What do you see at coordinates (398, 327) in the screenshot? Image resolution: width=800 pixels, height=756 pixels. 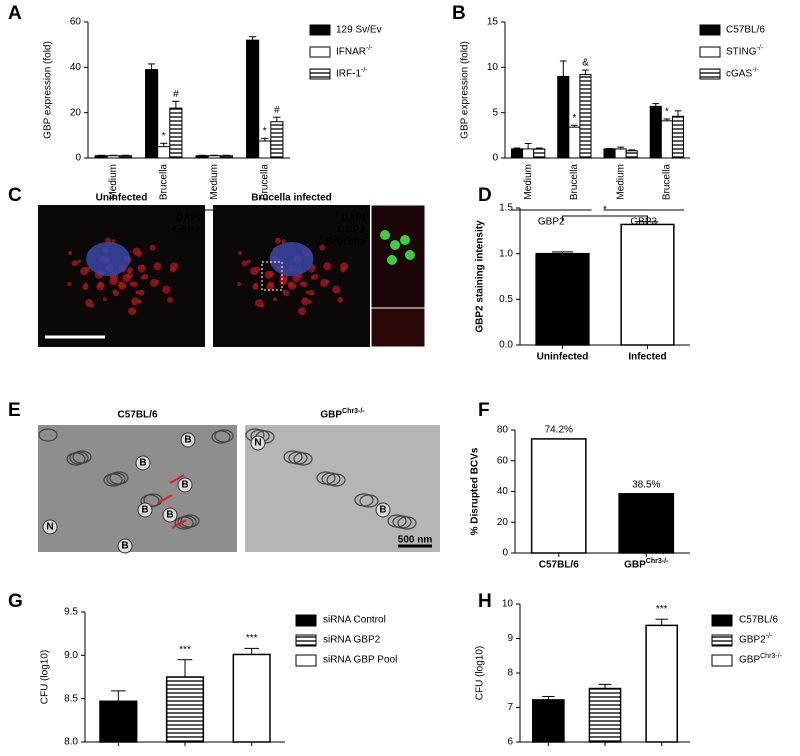 I see `inset-bottom` at bounding box center [398, 327].